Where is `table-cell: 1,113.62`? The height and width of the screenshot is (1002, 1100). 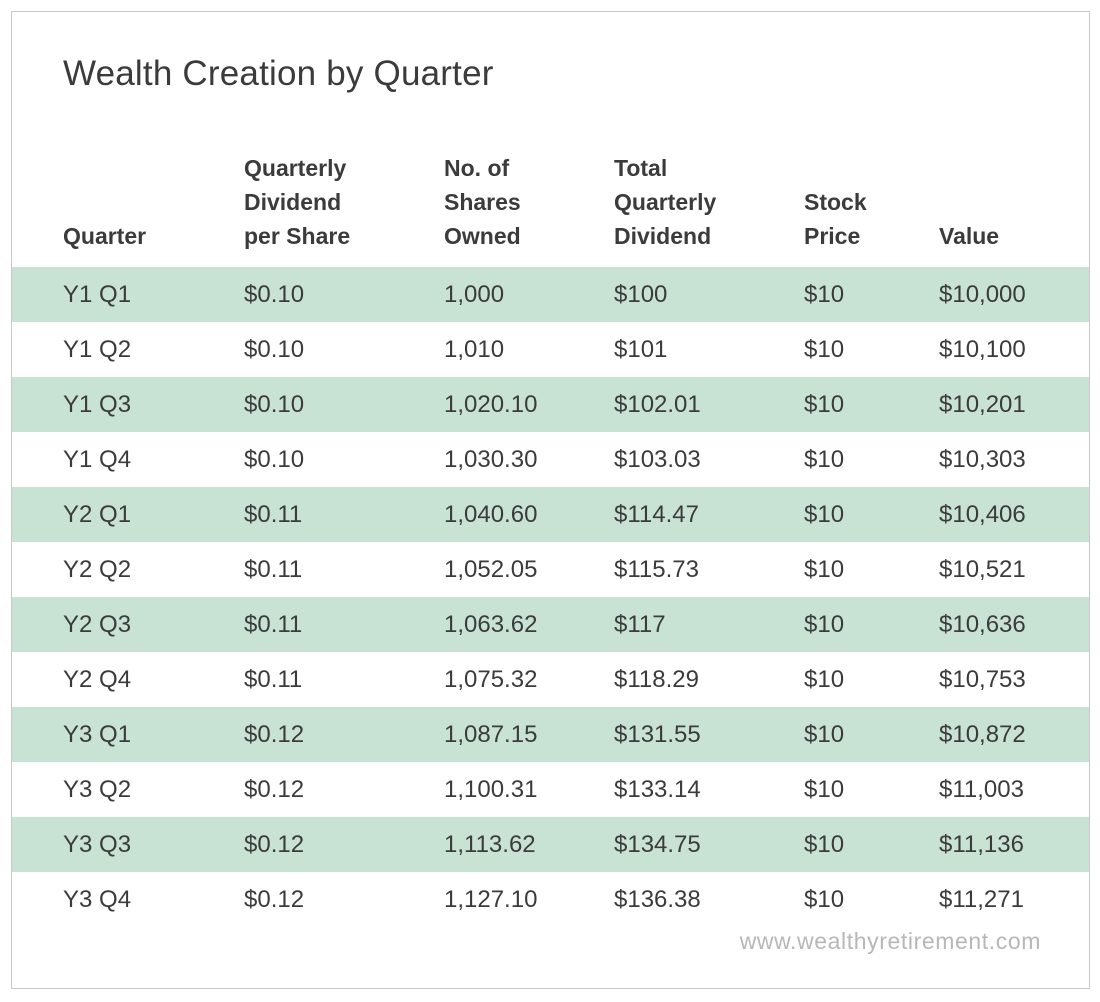
table-cell: 1,113.62 is located at coordinates (529, 844).